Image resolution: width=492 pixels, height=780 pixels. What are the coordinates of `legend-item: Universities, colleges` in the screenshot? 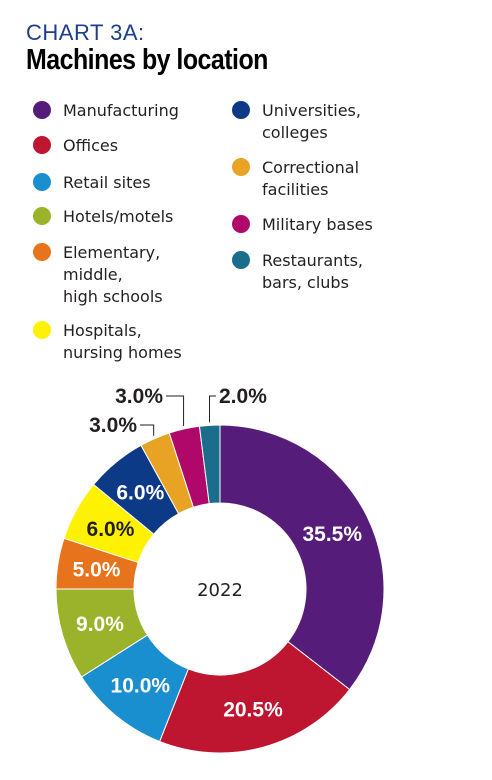 It's located at (296, 122).